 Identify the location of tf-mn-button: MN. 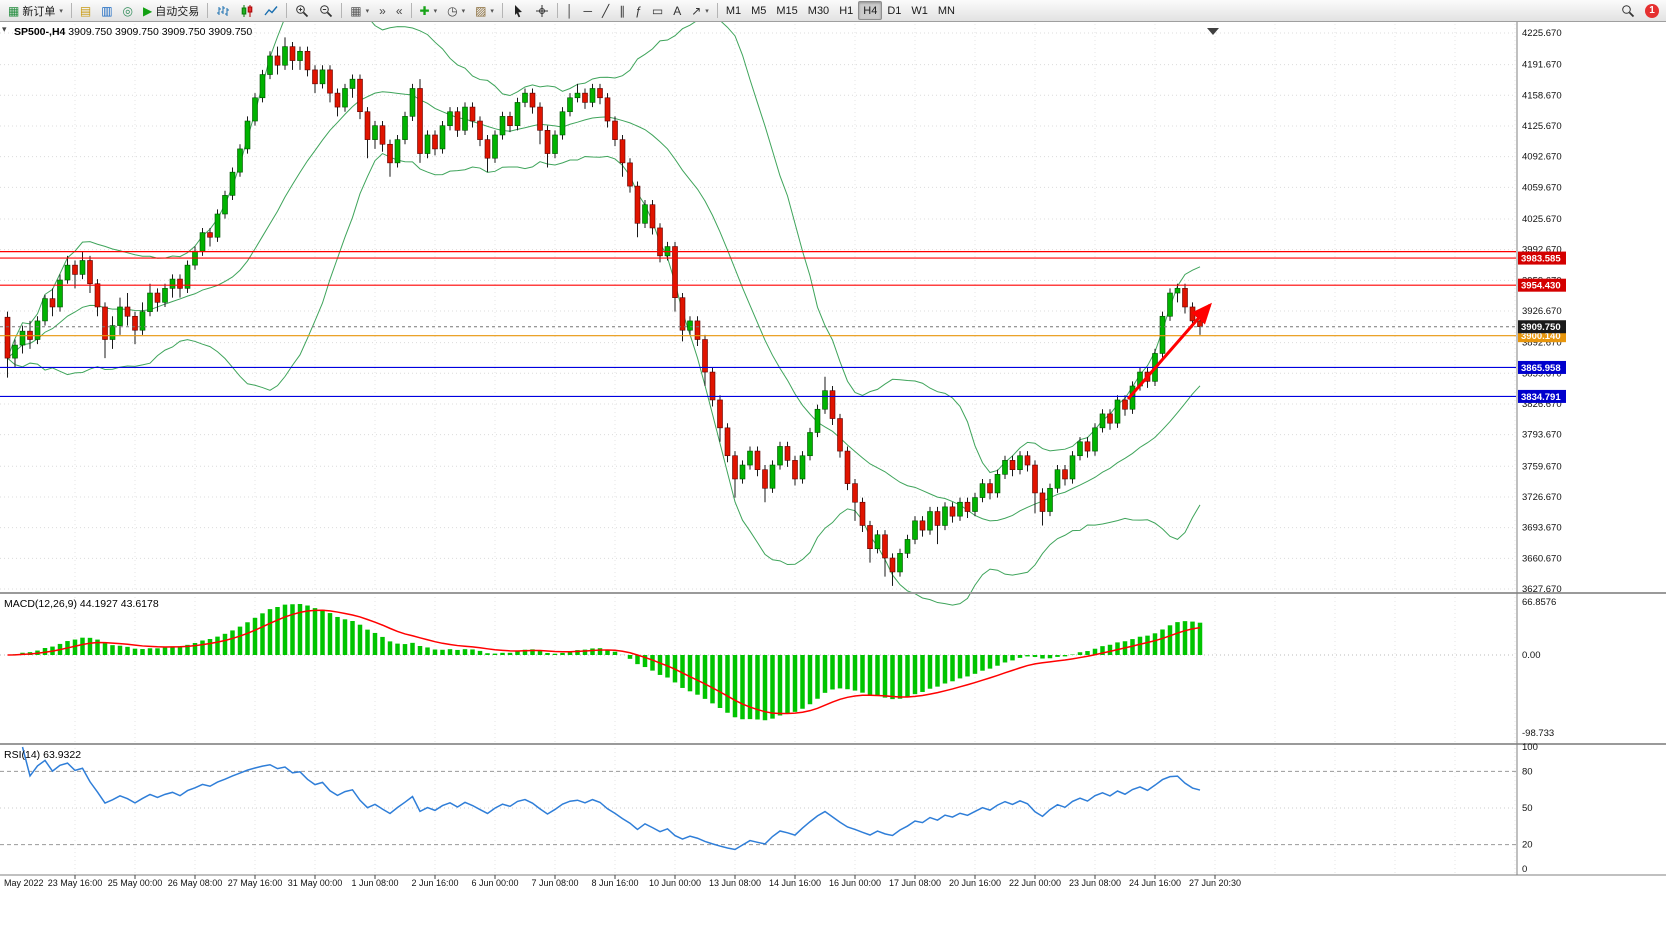
(946, 10).